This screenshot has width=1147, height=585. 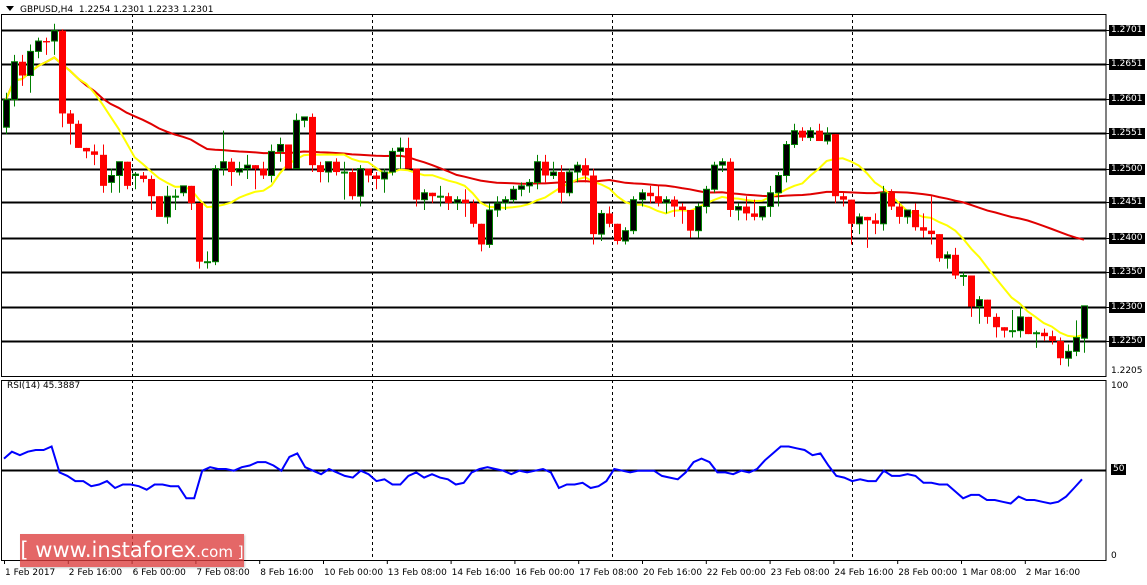 I want to click on time-axis-label: 22 Feb 00:00, so click(x=736, y=573).